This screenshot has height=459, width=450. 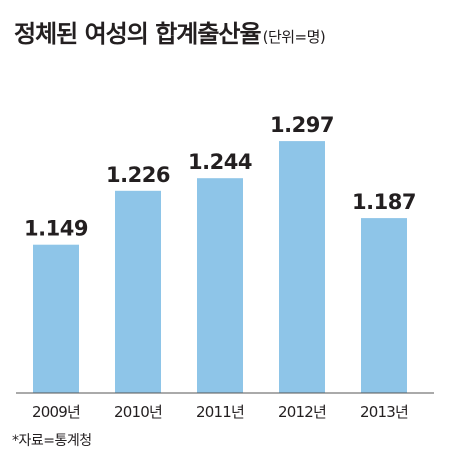 I want to click on x-tick-label: 2013년, so click(x=384, y=412).